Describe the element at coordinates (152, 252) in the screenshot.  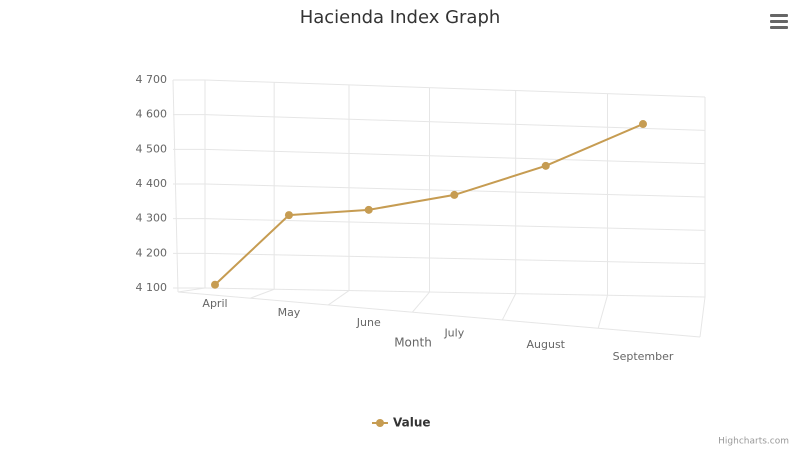
I see `y-tick-label: 4 200` at that location.